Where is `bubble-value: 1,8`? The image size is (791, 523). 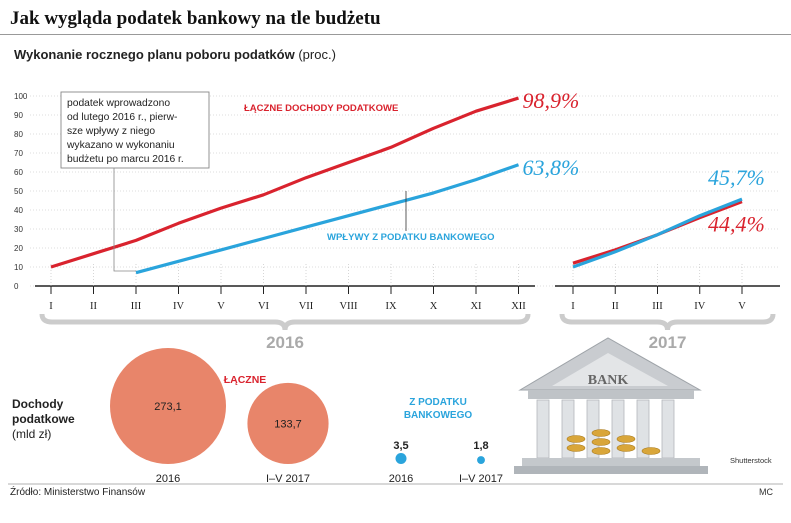 bubble-value: 1,8 is located at coordinates (480, 446).